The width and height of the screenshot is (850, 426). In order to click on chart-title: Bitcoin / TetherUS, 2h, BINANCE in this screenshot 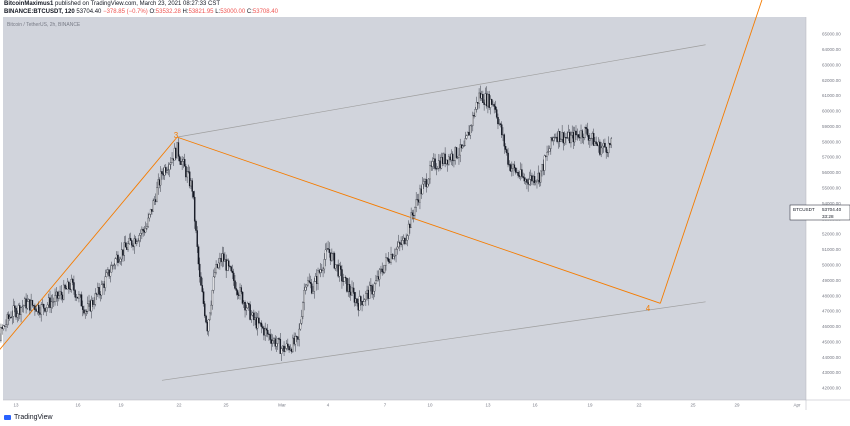, I will do `click(44, 25)`.